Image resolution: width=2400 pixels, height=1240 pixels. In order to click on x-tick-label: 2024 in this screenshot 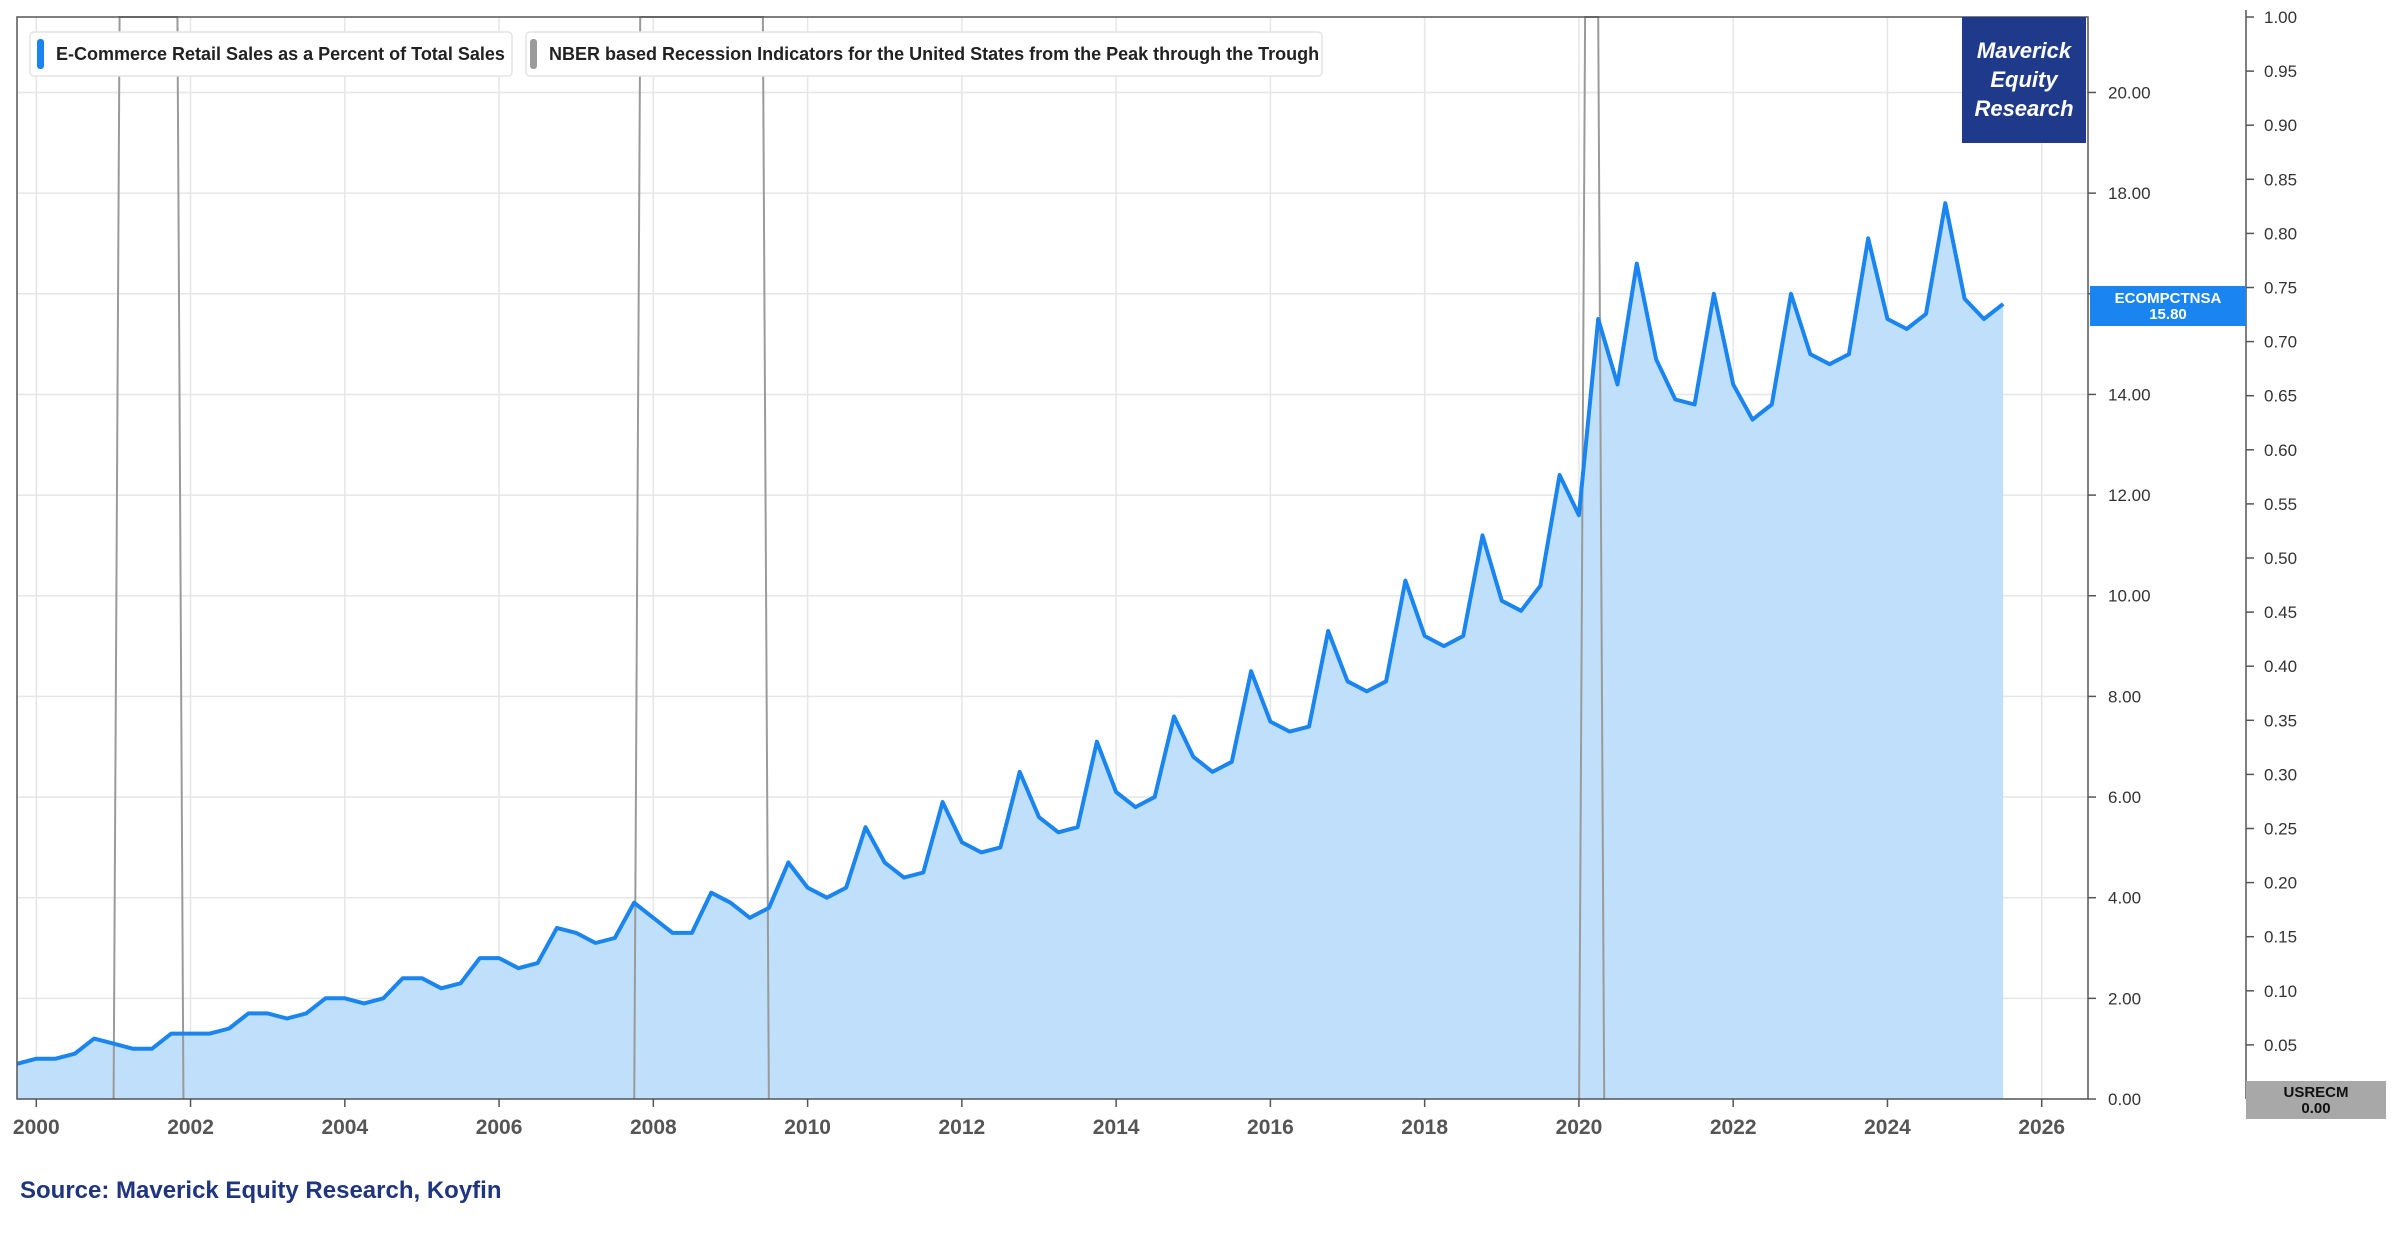, I will do `click(1887, 1127)`.